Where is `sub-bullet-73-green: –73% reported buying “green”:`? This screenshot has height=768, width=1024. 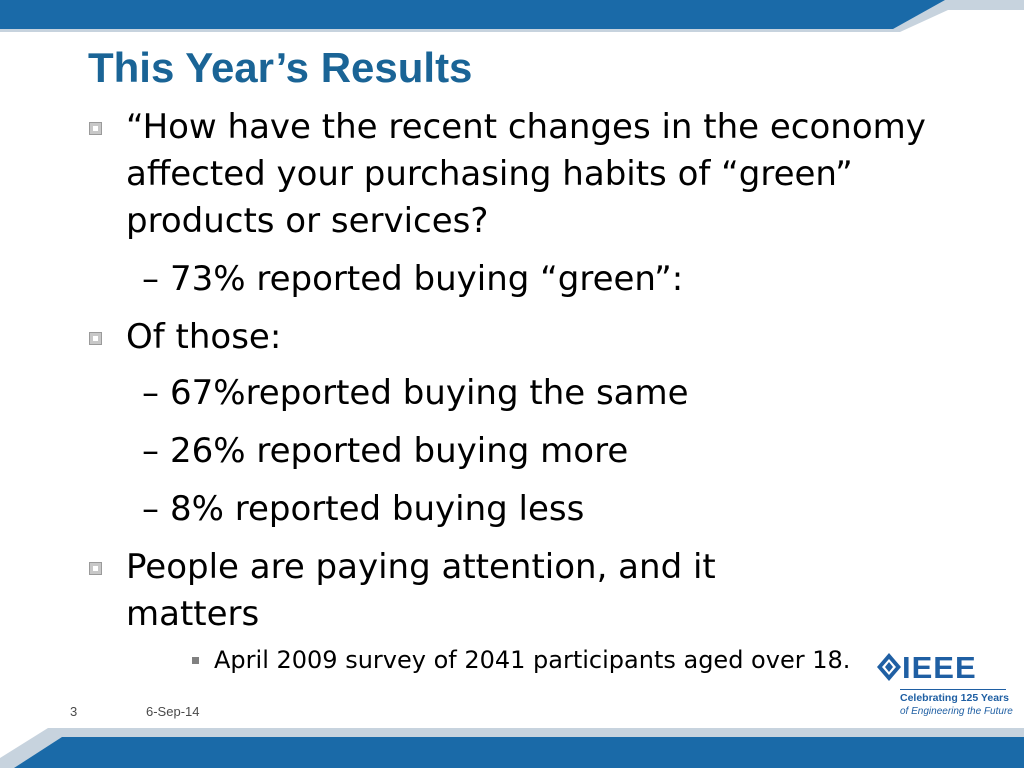 sub-bullet-73-green: –73% reported buying “green”: is located at coordinates (412, 279).